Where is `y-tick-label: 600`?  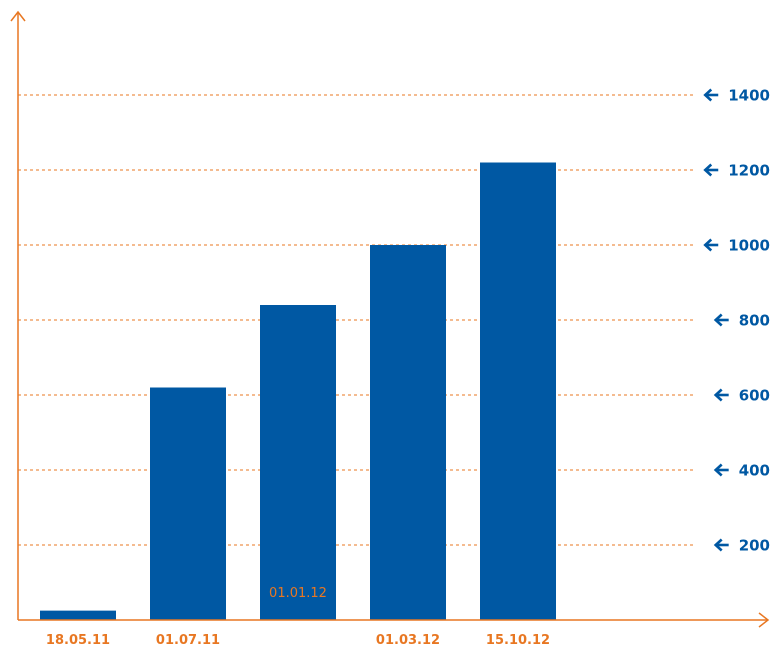
y-tick-label: 600 is located at coordinates (754, 396).